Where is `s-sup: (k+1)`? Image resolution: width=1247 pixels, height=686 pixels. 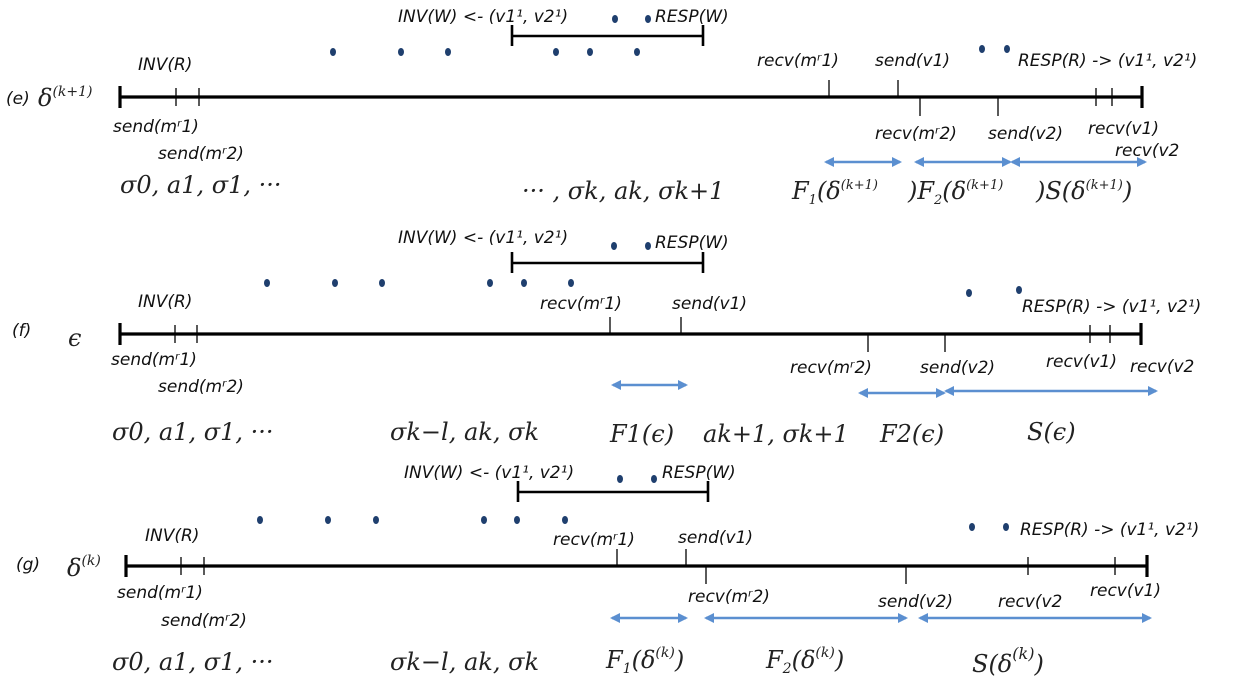
s-sup: (k+1) is located at coordinates (1104, 185).